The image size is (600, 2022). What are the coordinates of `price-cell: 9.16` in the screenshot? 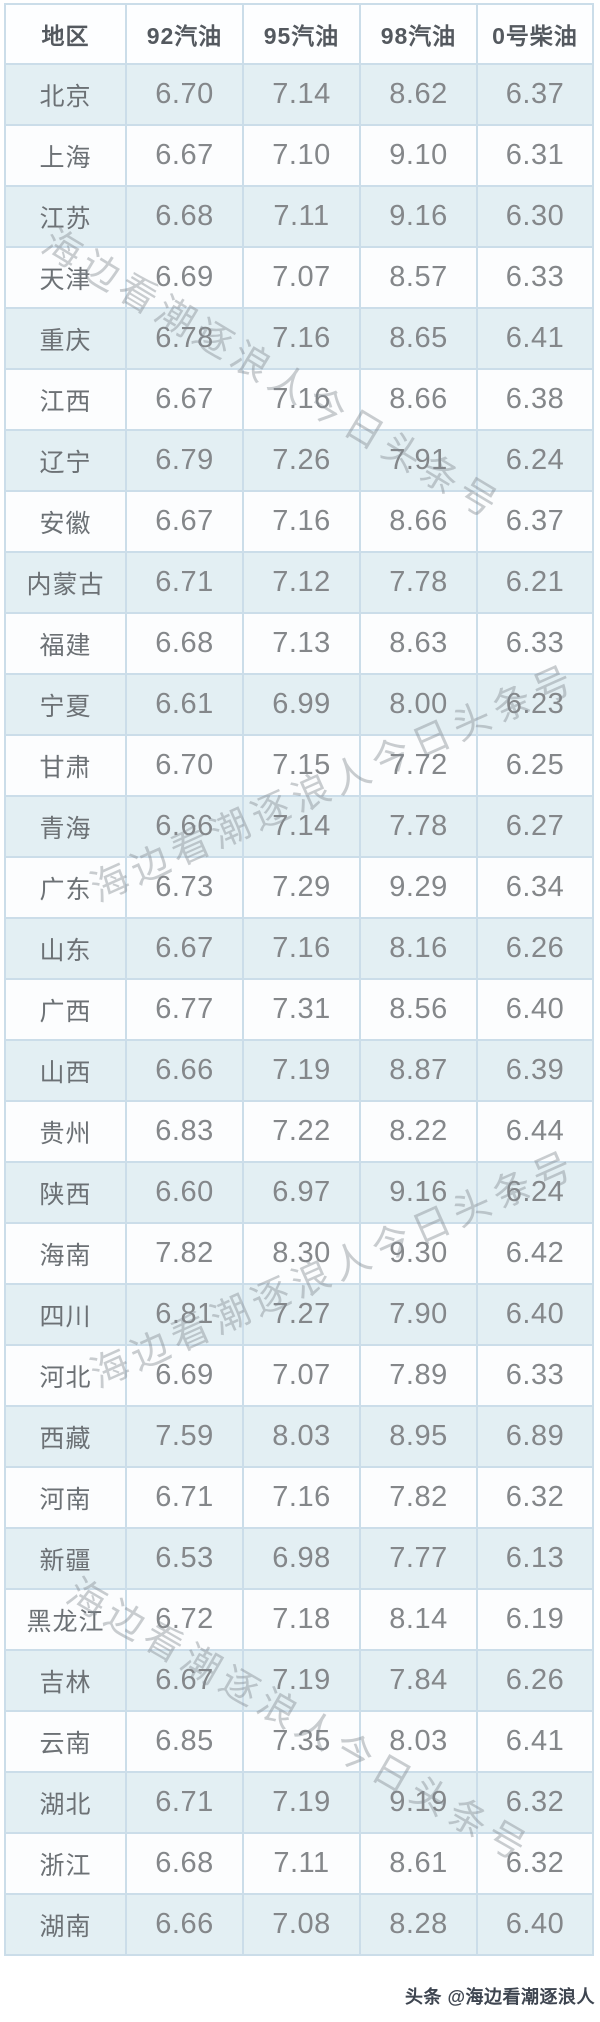 It's located at (418, 216).